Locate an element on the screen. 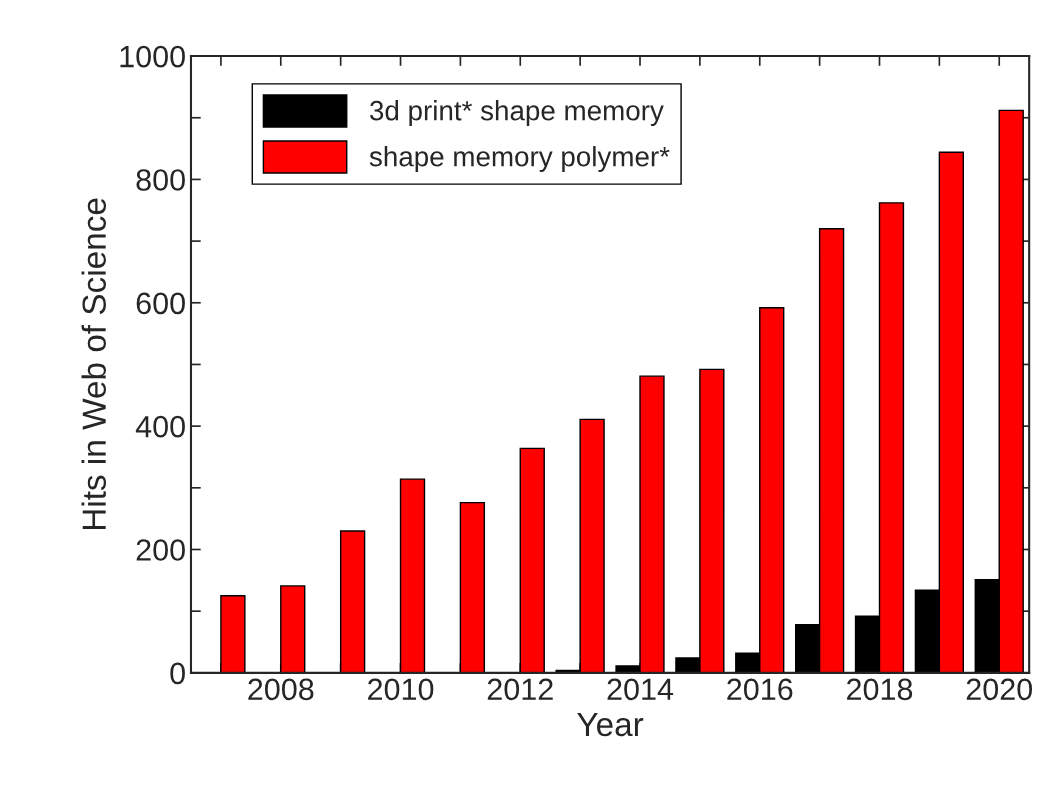 This screenshot has width=1061, height=801. y-tick-label: 400 is located at coordinates (160, 426).